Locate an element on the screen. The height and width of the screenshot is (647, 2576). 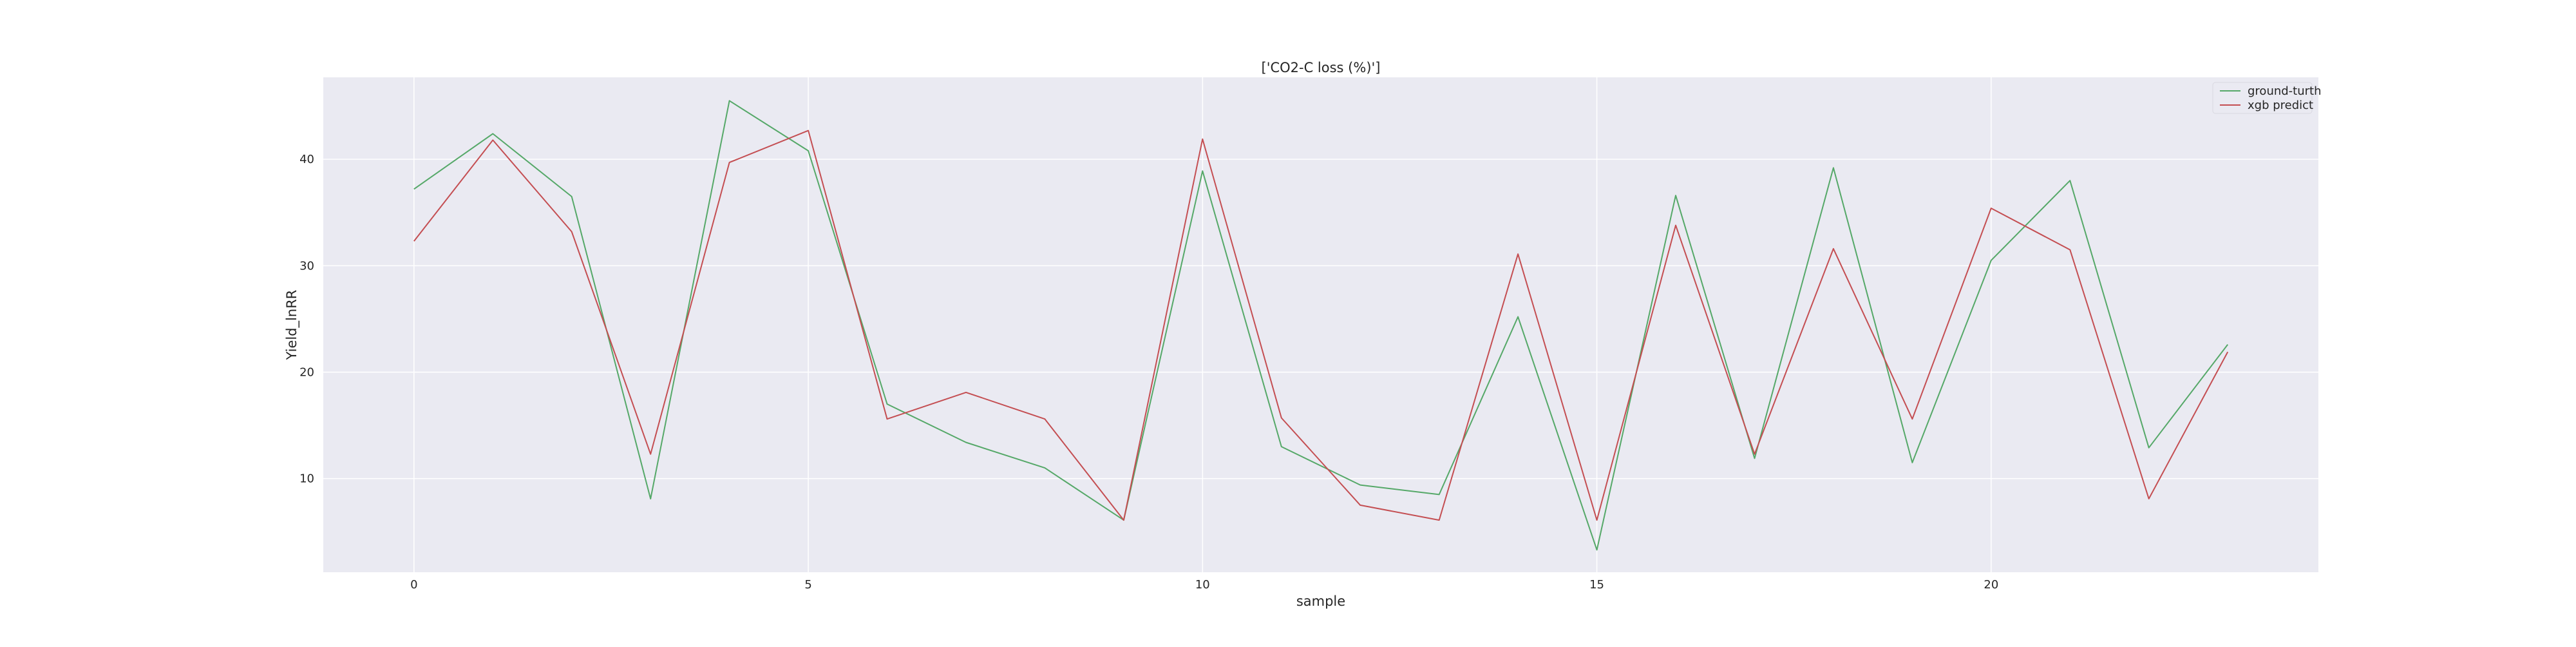
x-tick-label: 0 is located at coordinates (414, 585).